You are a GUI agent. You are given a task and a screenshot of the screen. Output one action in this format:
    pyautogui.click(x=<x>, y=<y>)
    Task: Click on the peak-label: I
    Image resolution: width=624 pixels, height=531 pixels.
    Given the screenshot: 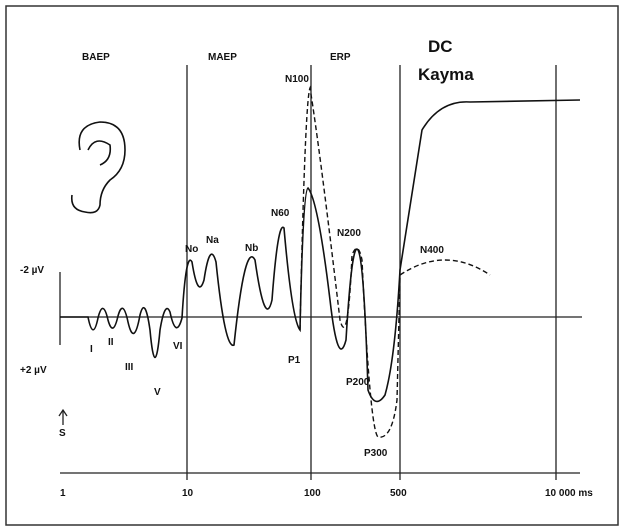 What is the action you would take?
    pyautogui.click(x=91, y=349)
    